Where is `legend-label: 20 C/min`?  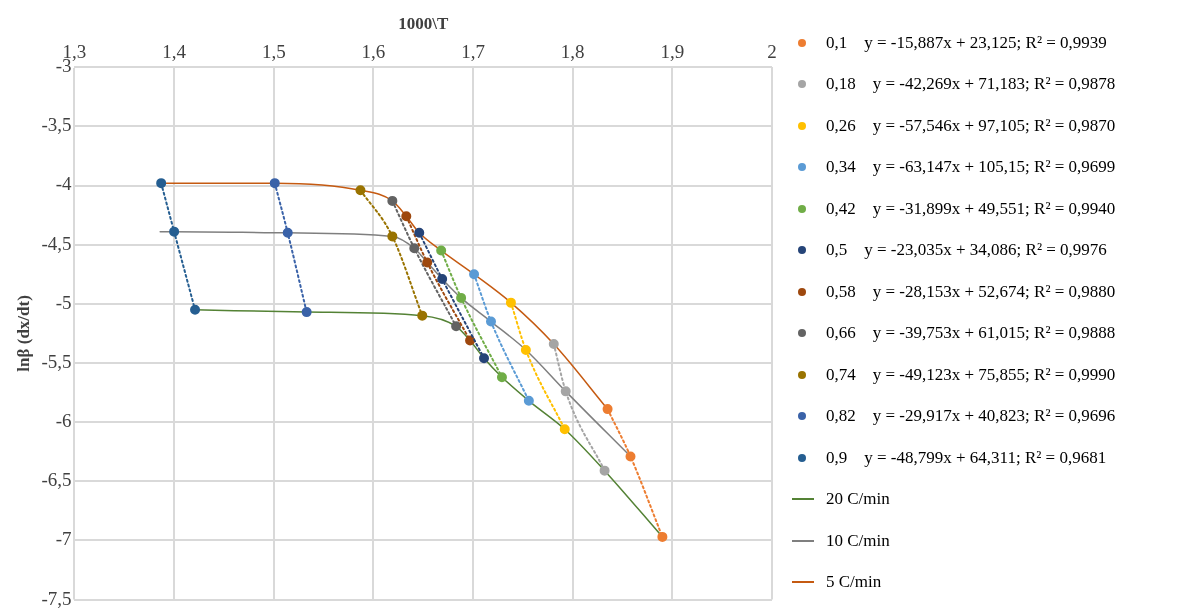 legend-label: 20 C/min is located at coordinates (858, 499).